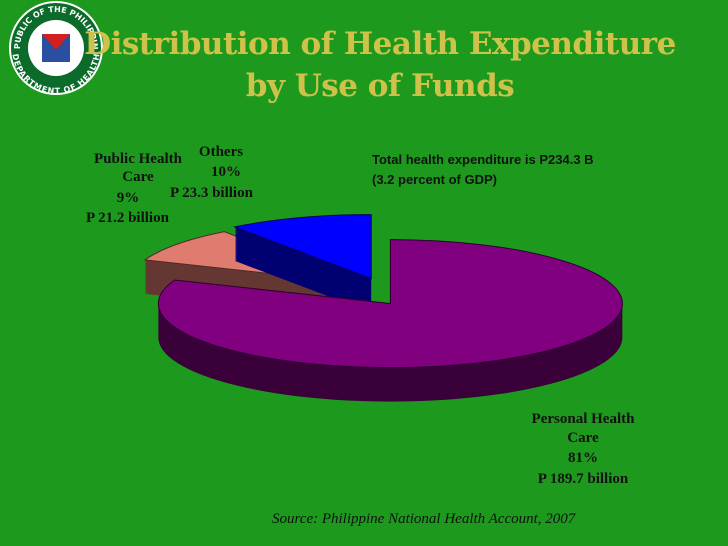 This screenshot has width=728, height=546. What do you see at coordinates (434, 179) in the screenshot?
I see `annotation: (3.2 percent of GDP)` at bounding box center [434, 179].